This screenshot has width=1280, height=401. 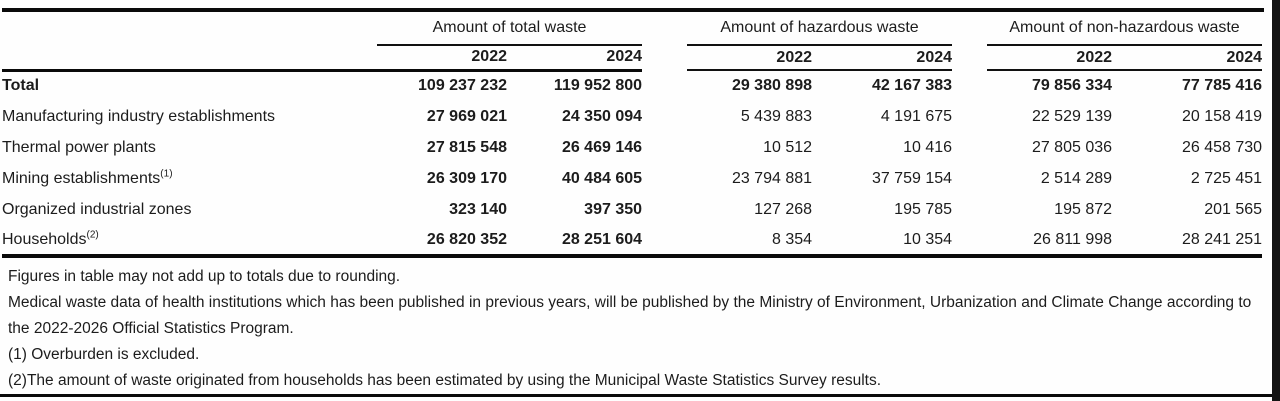 What do you see at coordinates (636, 395) in the screenshot?
I see `image-bottom-rule` at bounding box center [636, 395].